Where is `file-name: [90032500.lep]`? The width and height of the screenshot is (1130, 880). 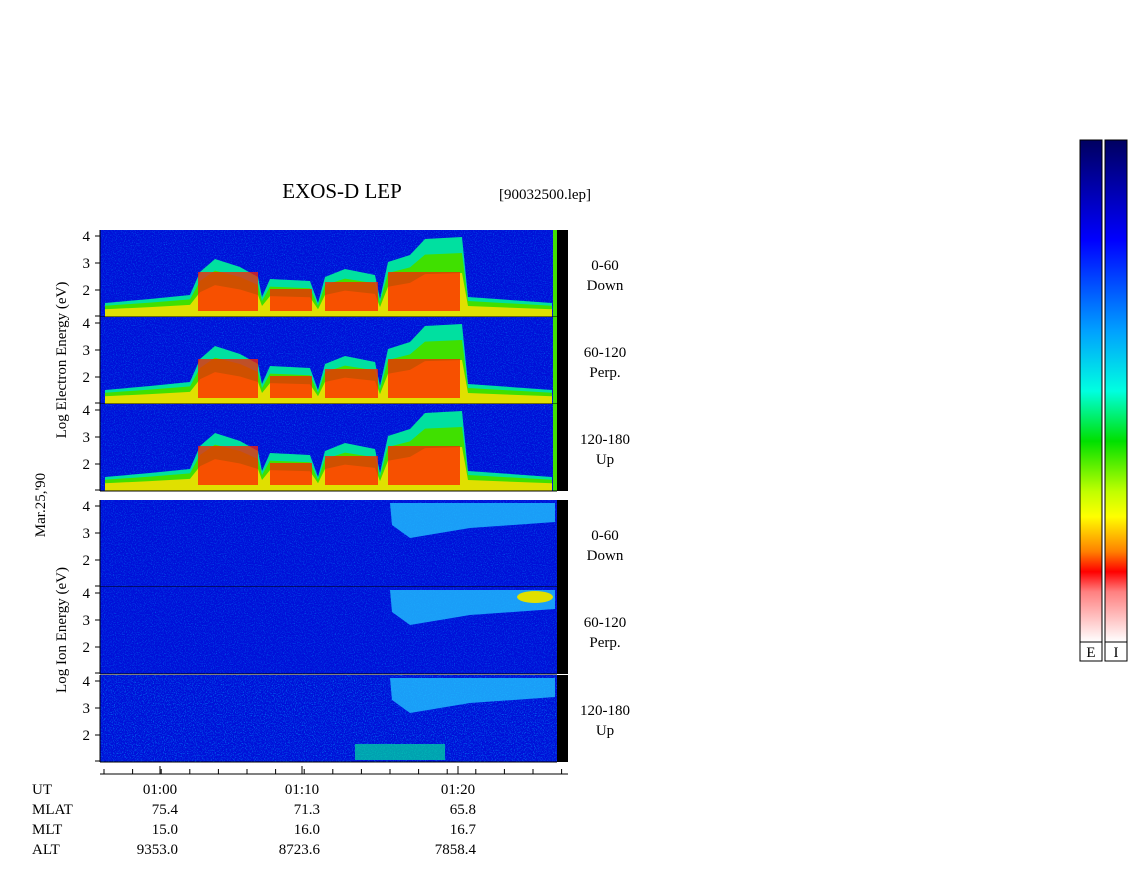 file-name: [90032500.lep] is located at coordinates (545, 195).